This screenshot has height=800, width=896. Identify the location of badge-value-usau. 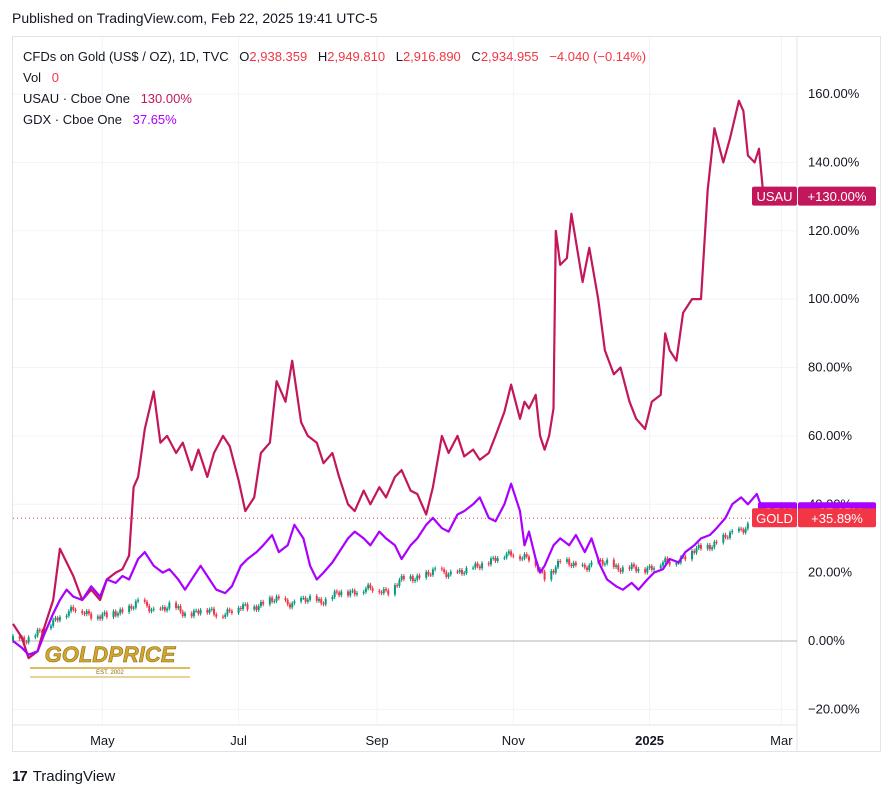
(837, 196).